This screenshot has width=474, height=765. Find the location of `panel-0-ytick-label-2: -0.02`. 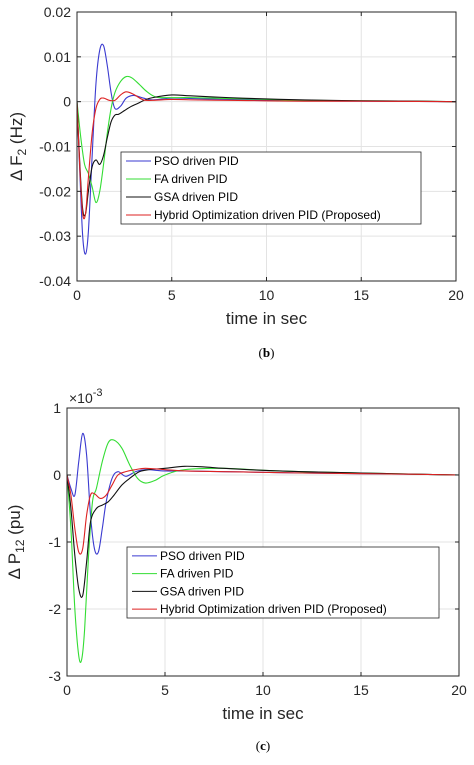

panel-0-ytick-label-2: -0.02 is located at coordinates (55, 191).